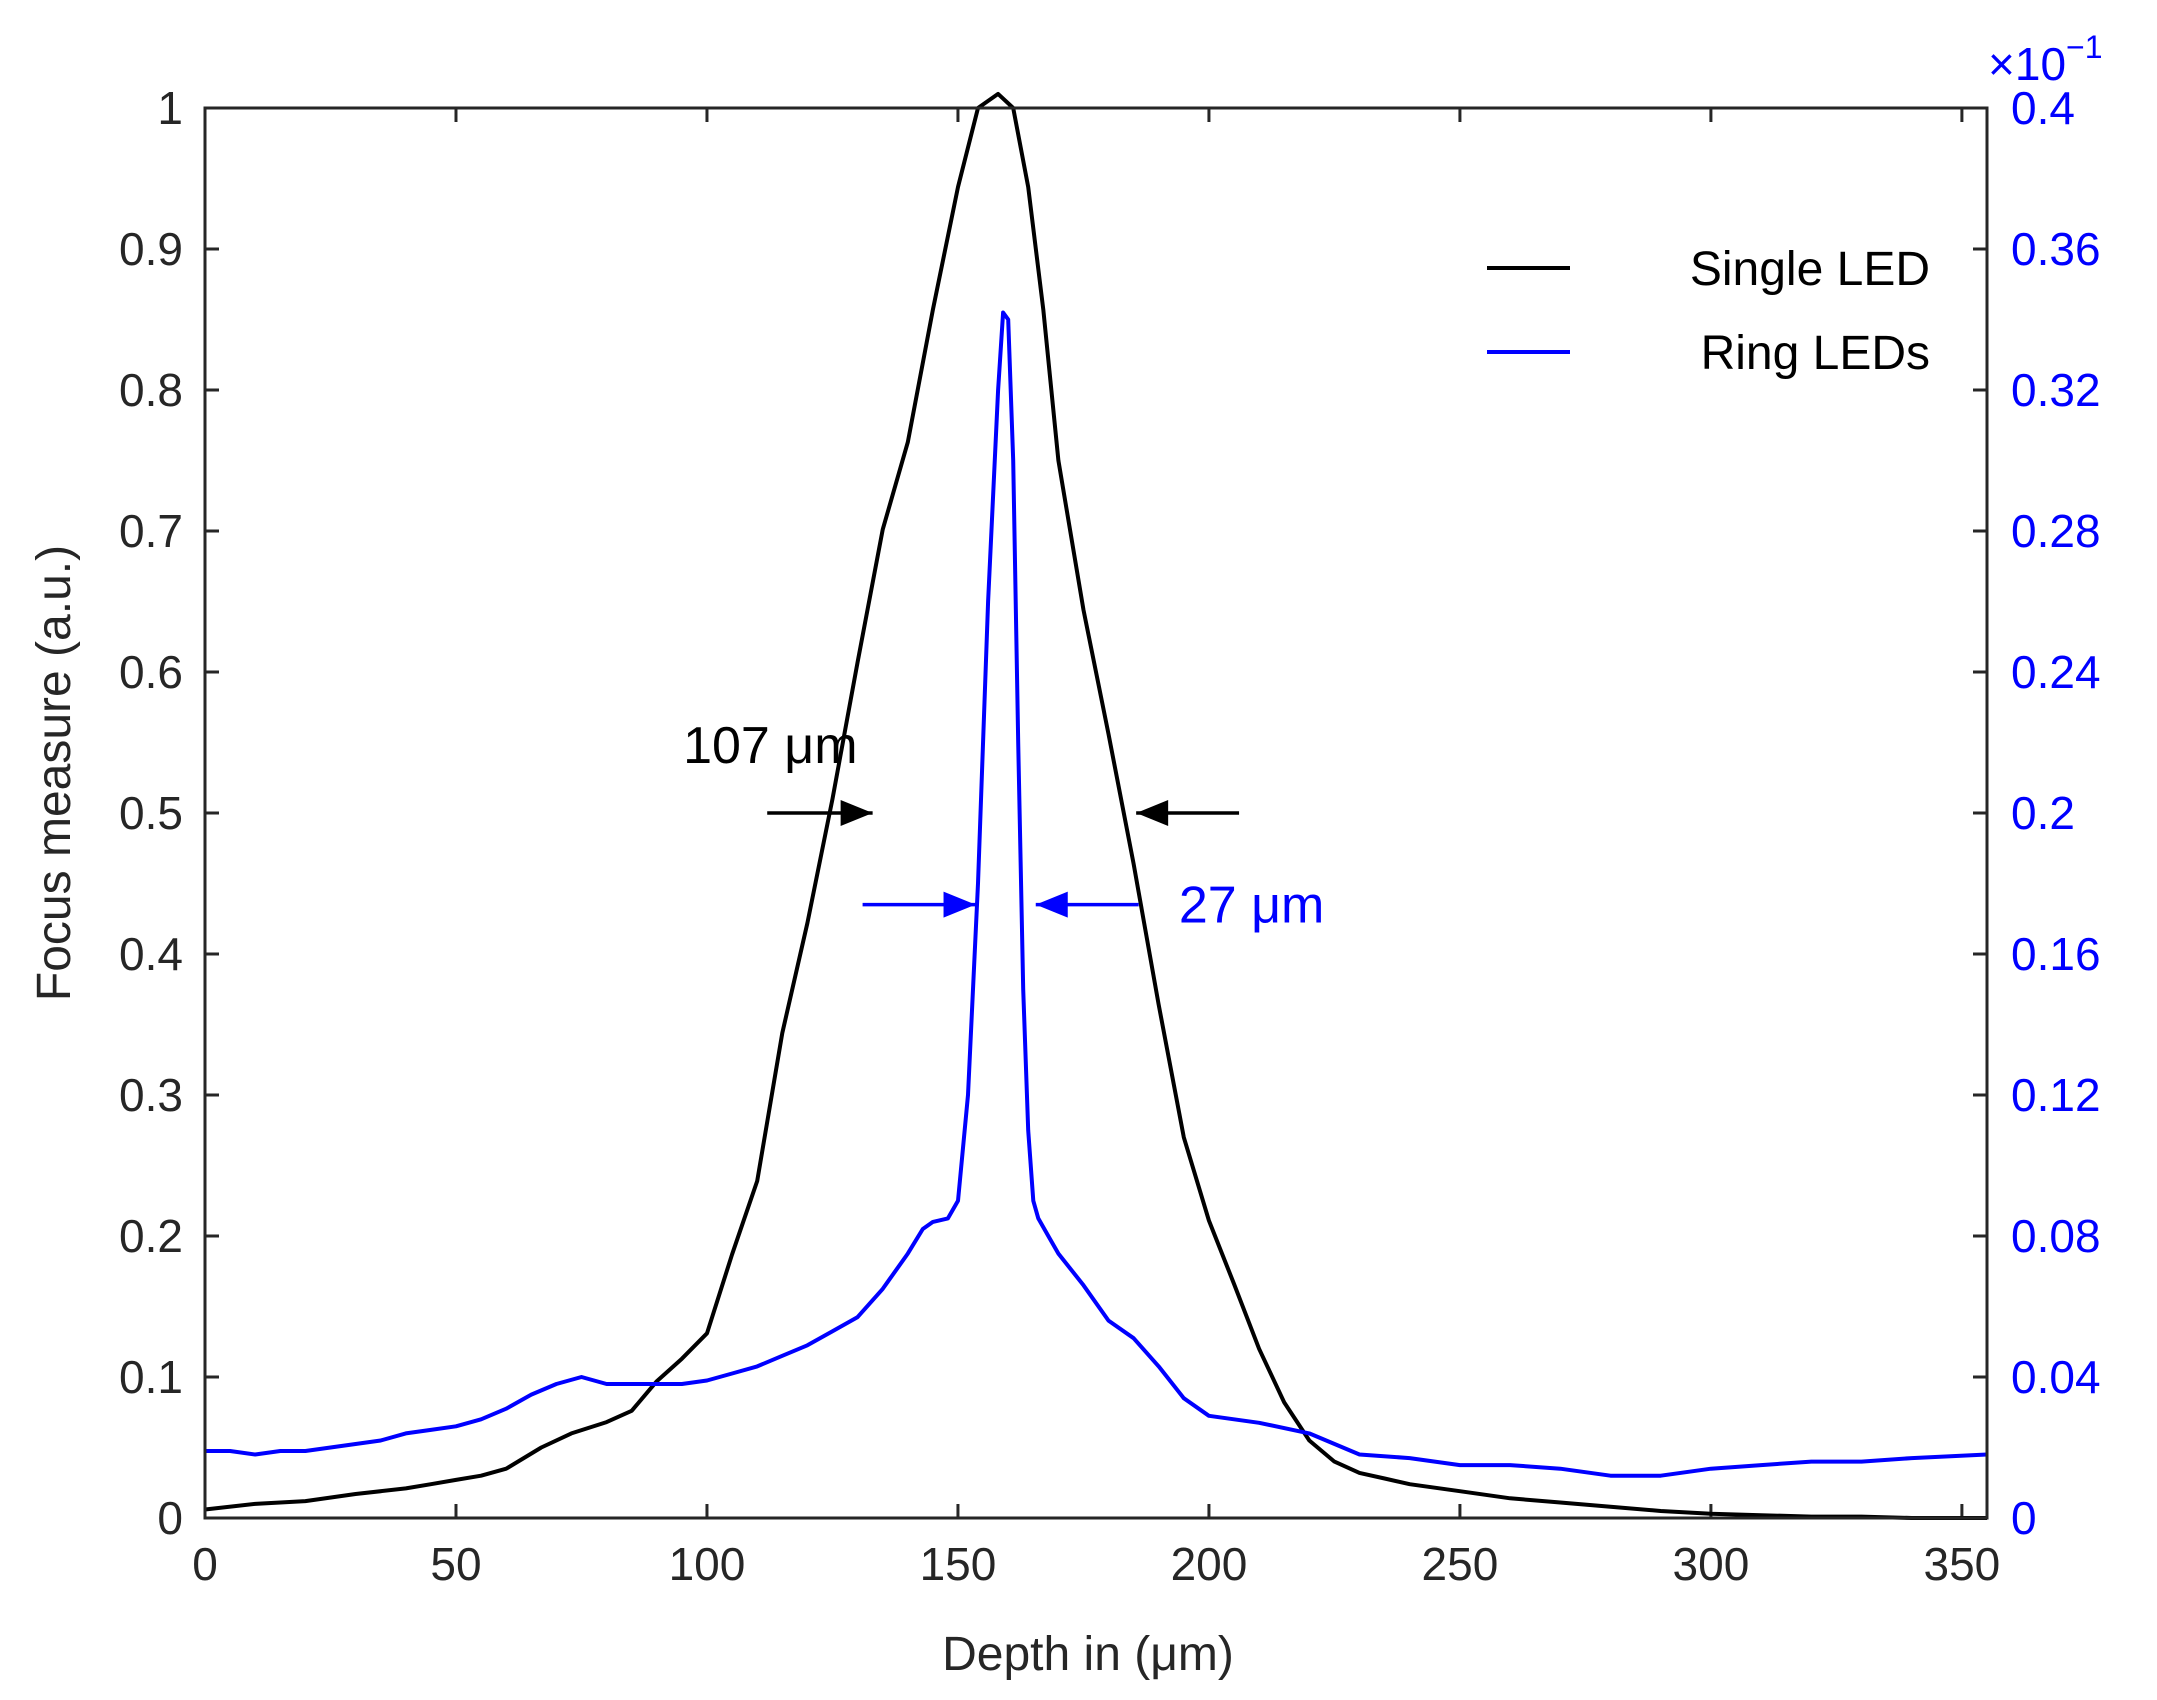 The height and width of the screenshot is (1700, 2157). Describe the element at coordinates (151, 672) in the screenshot. I see `y-tick-label: 0.6` at that location.